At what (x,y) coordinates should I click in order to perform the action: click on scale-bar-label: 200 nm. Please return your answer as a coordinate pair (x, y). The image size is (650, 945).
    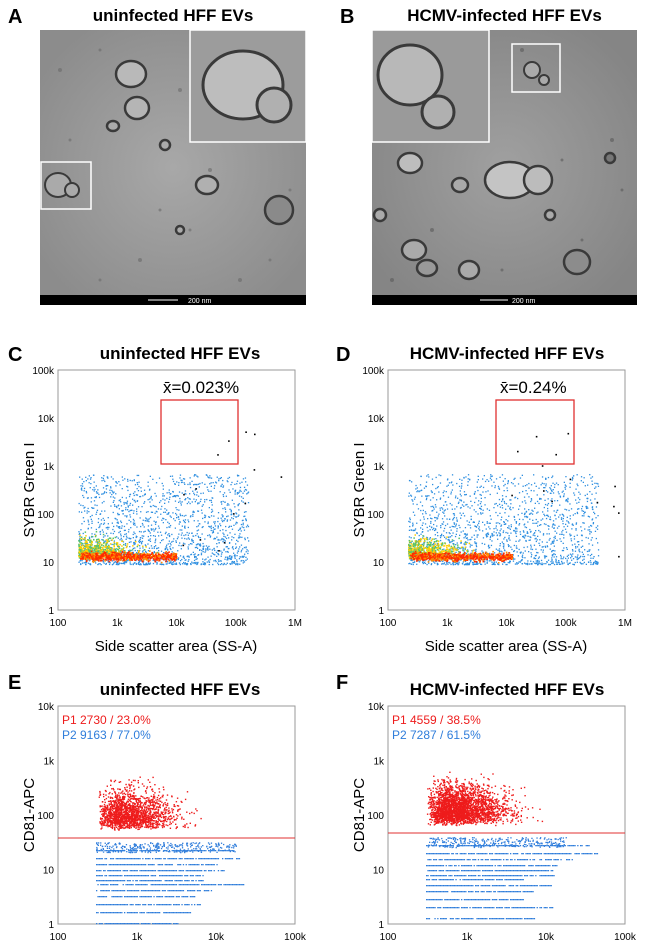
    Looking at the image, I should click on (200, 301).